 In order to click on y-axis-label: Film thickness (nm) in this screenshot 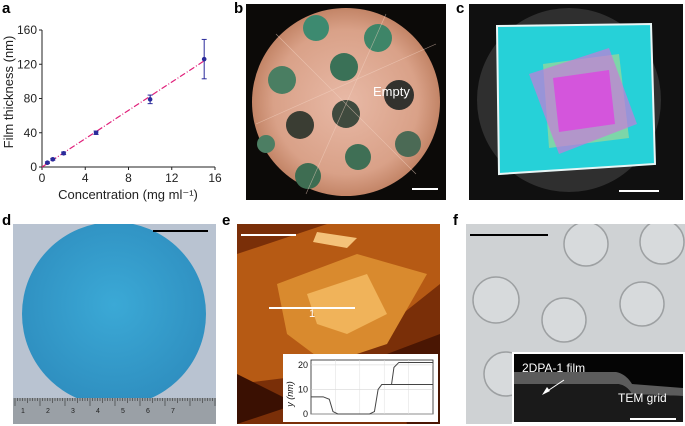, I will do `click(8, 92)`.